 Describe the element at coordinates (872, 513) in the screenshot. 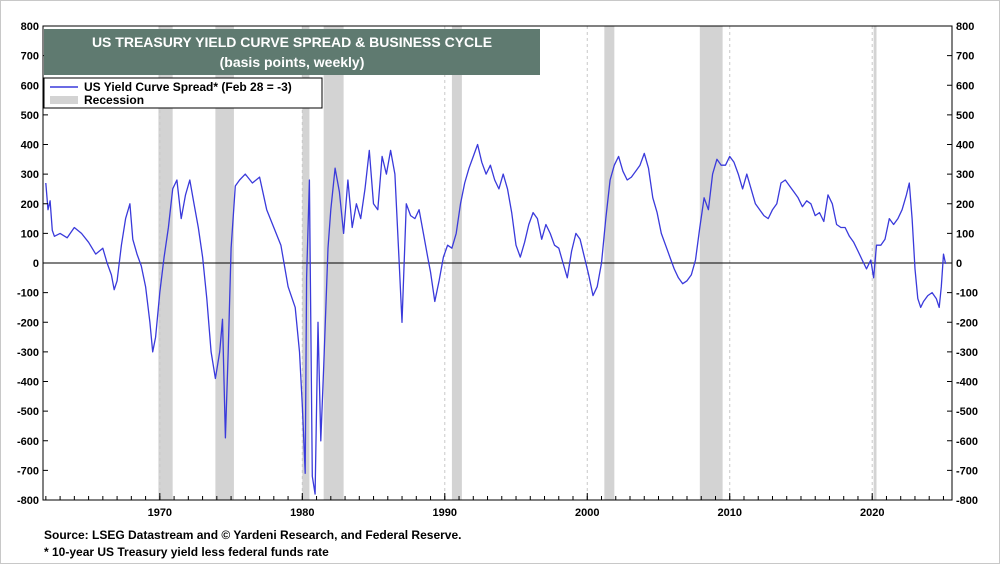

I see `x-tick-label-5: 2020` at that location.